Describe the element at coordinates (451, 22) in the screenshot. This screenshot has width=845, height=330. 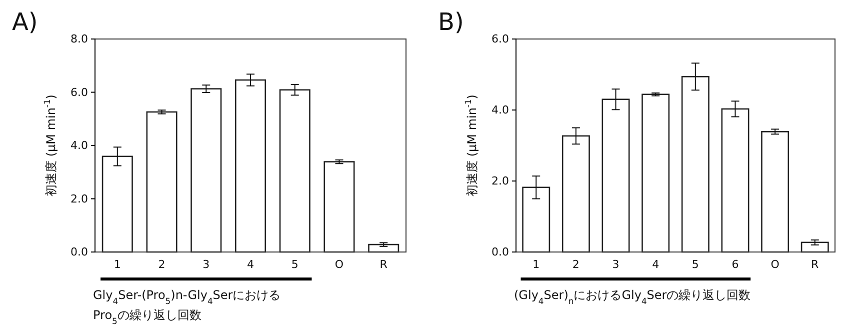
I see `chart-title: B)` at that location.